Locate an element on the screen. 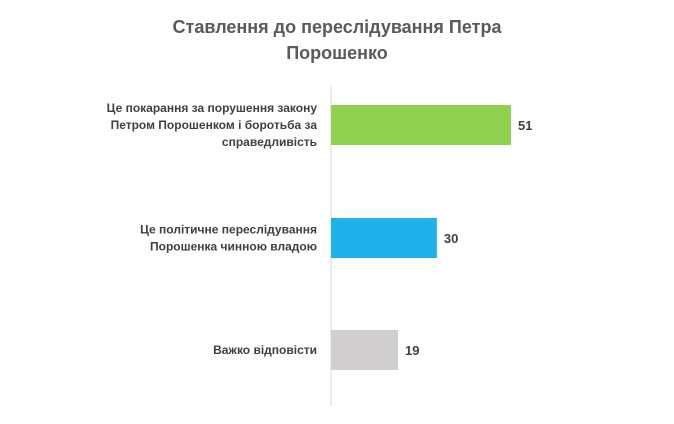 This screenshot has width=674, height=424. category-label-1-line-2: Петром Порошенком і боротьба за is located at coordinates (214, 125).